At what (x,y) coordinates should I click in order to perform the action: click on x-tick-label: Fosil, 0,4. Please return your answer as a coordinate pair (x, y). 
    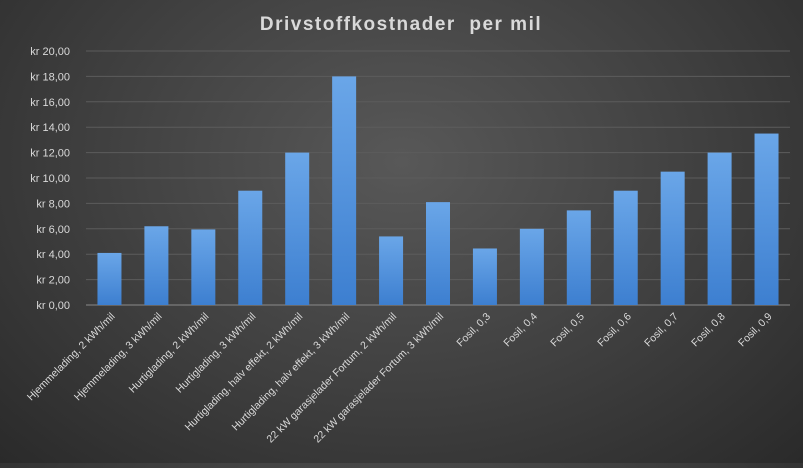
    Looking at the image, I should click on (520, 330).